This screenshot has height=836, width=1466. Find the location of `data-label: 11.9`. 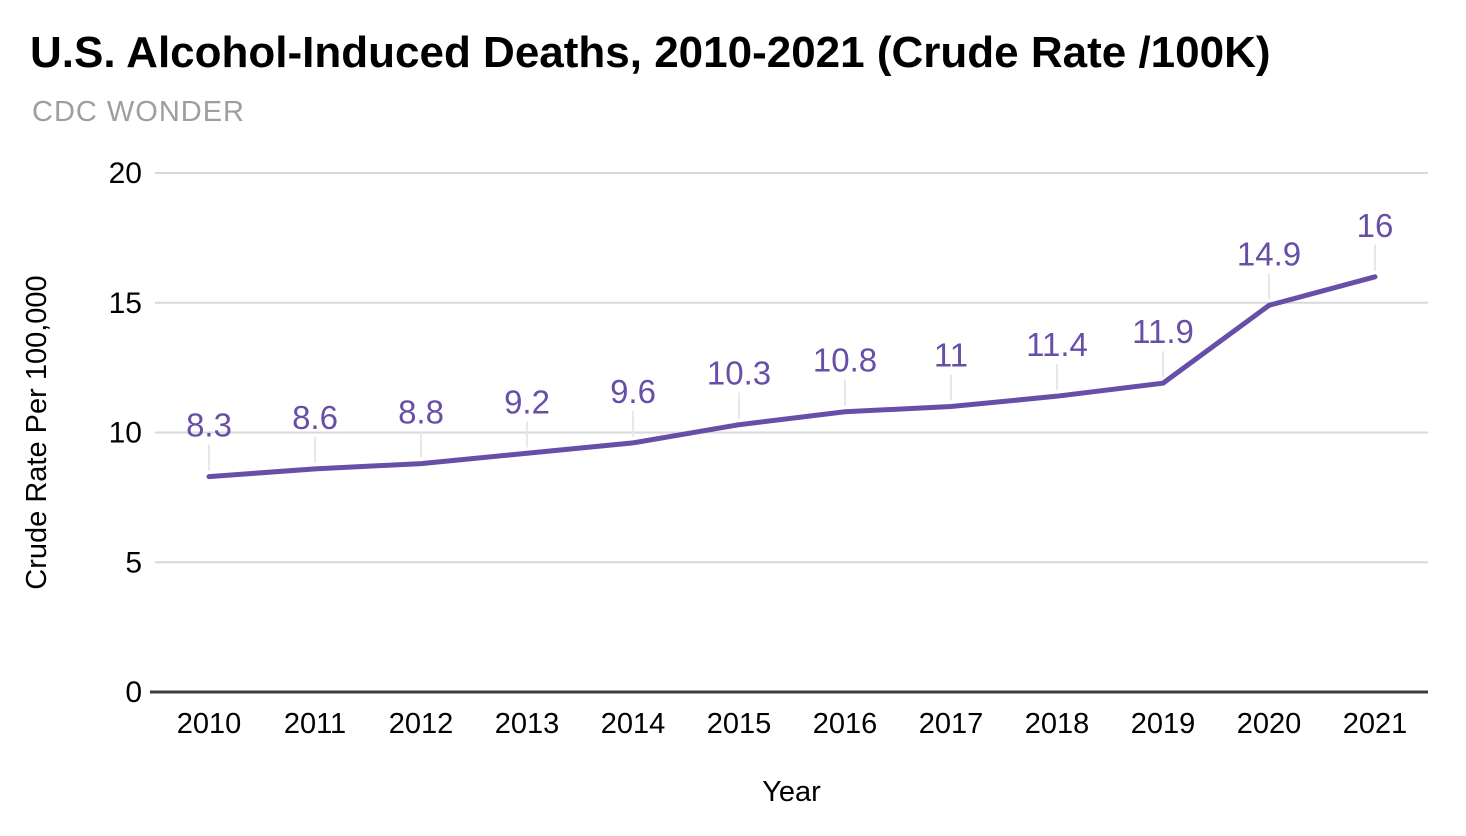

data-label: 11.9 is located at coordinates (1163, 331).